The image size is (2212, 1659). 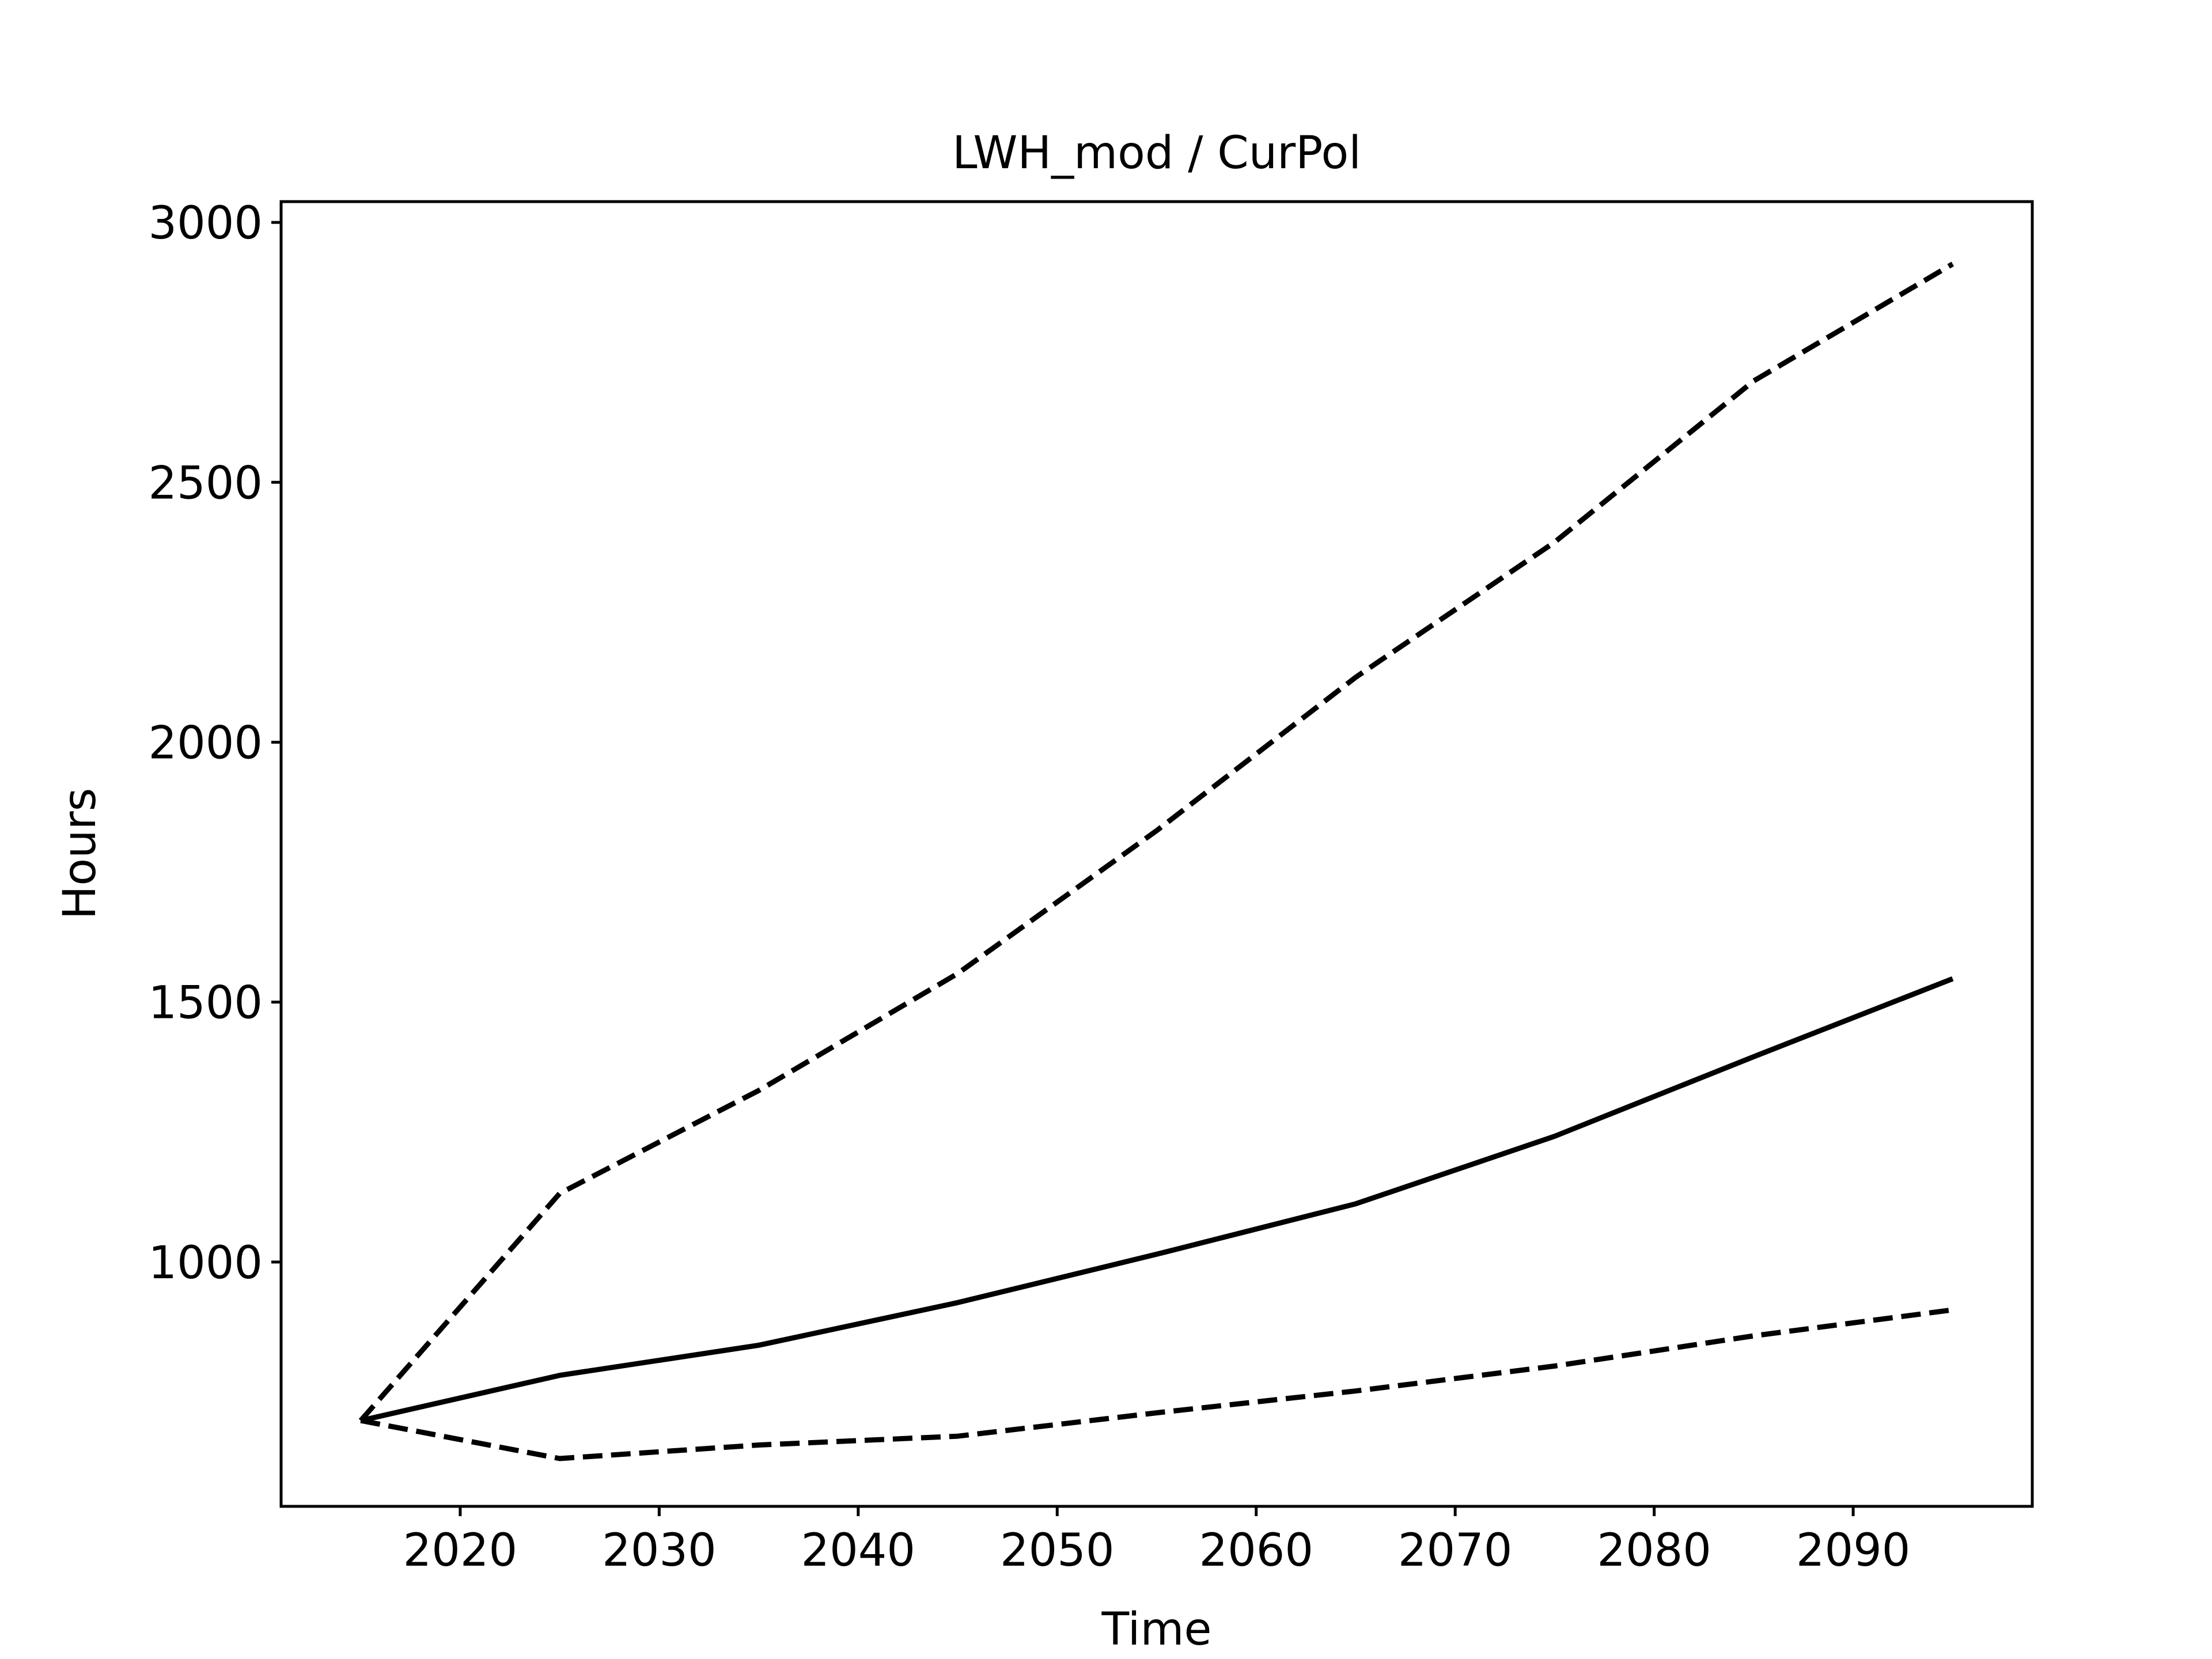 I want to click on y-tick-label: 1000, so click(x=205, y=1263).